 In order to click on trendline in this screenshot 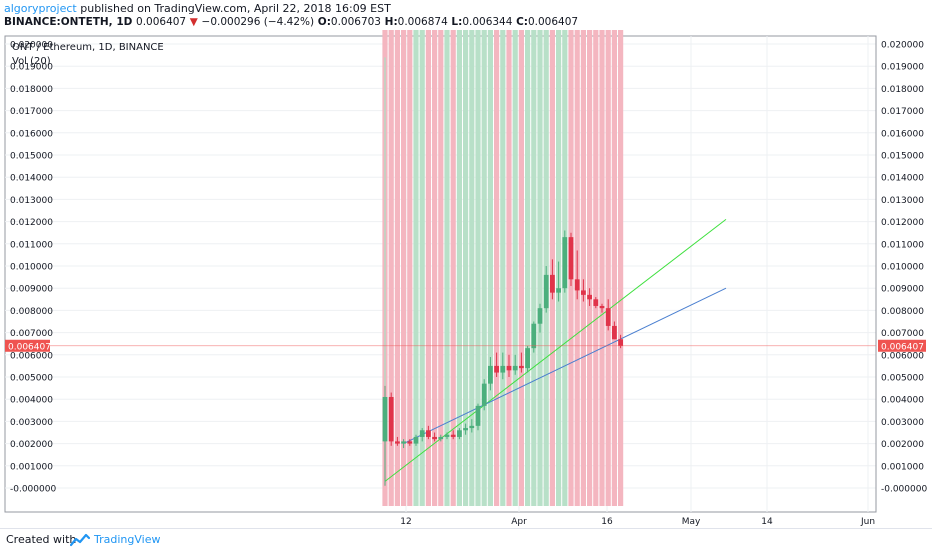, I will do `click(565, 366)`.